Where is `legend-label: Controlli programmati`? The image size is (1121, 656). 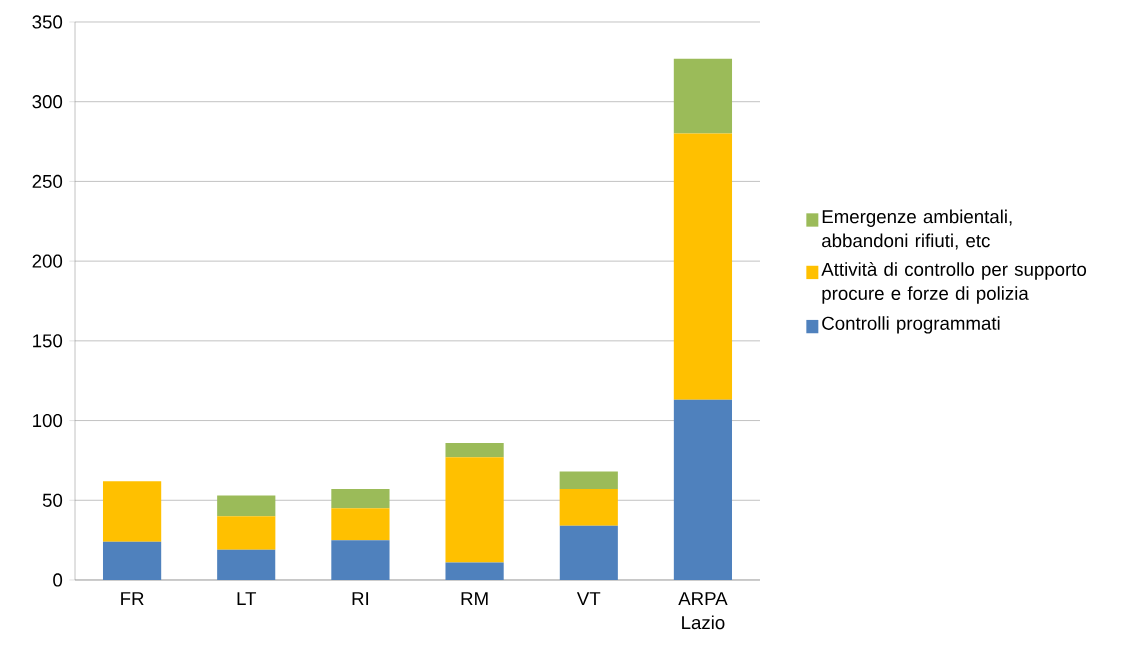 legend-label: Controlli programmati is located at coordinates (911, 325).